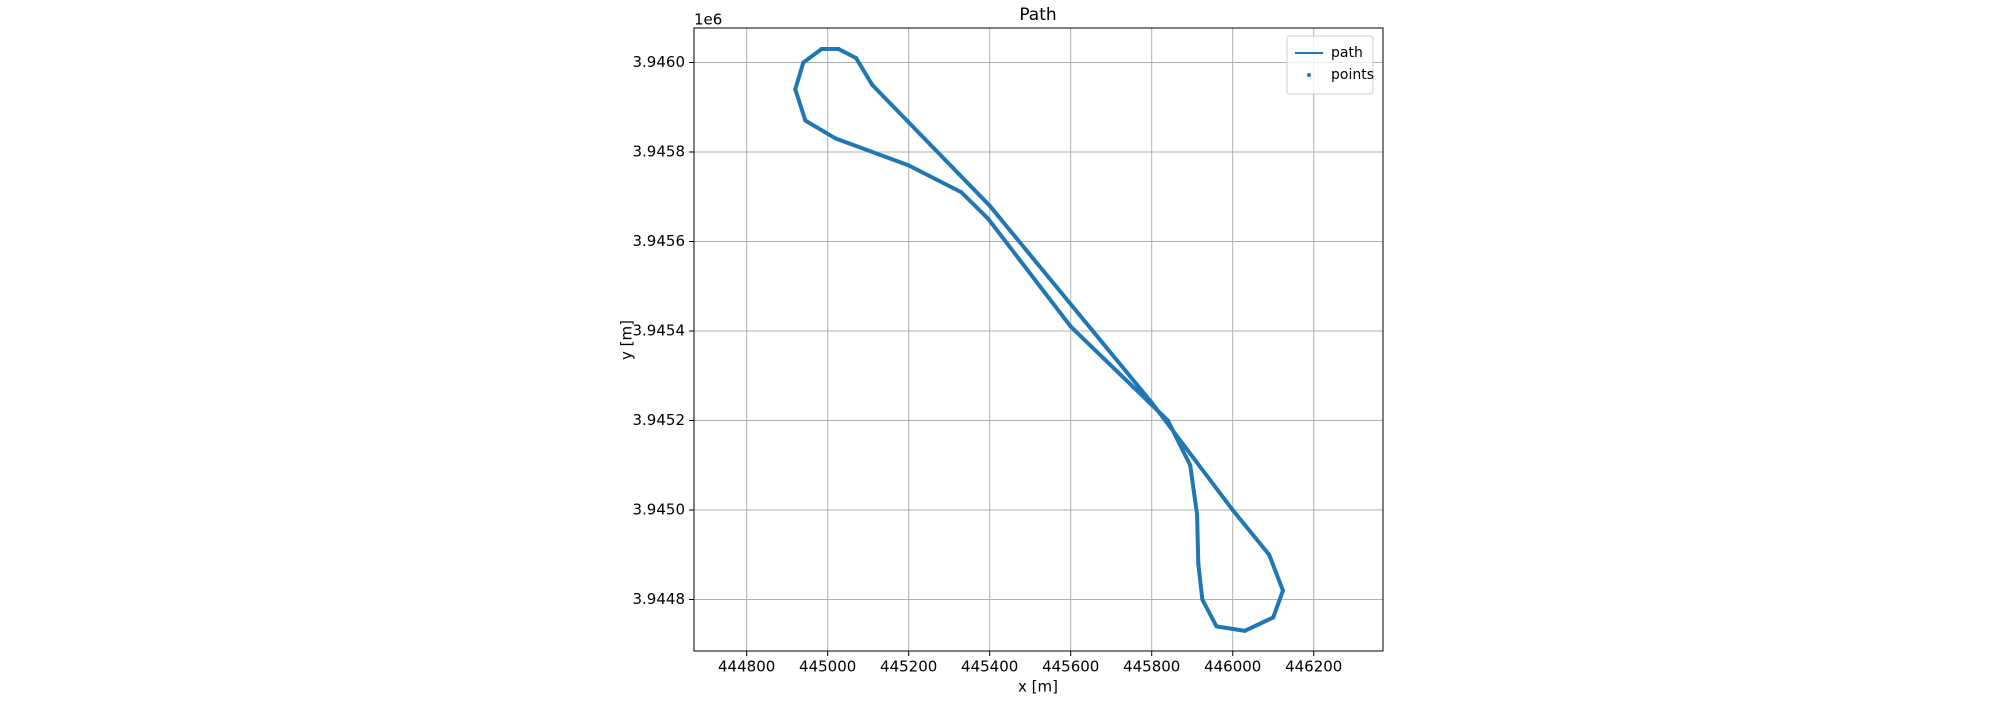 This screenshot has width=2008, height=701. Describe the element at coordinates (1347, 53) in the screenshot. I see `legend-label: path` at that location.